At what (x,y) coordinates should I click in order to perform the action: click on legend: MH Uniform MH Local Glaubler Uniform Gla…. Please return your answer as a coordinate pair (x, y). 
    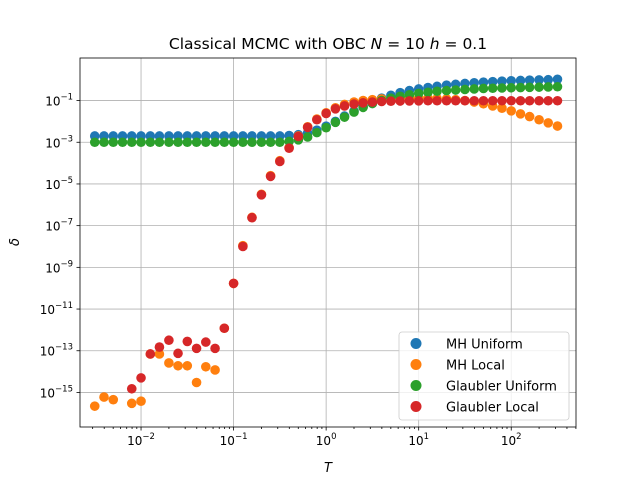
    Looking at the image, I should click on (484, 376).